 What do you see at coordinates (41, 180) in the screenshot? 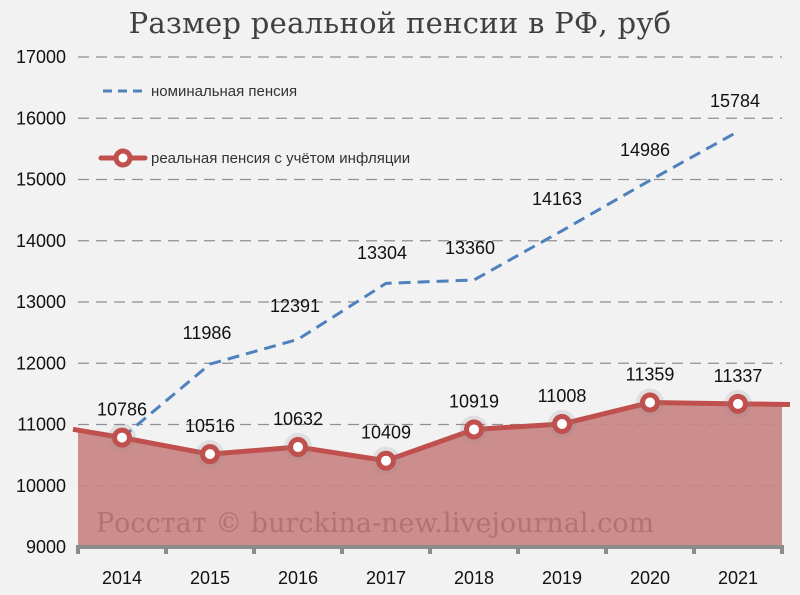
I see `y-tick-label: 15000` at bounding box center [41, 180].